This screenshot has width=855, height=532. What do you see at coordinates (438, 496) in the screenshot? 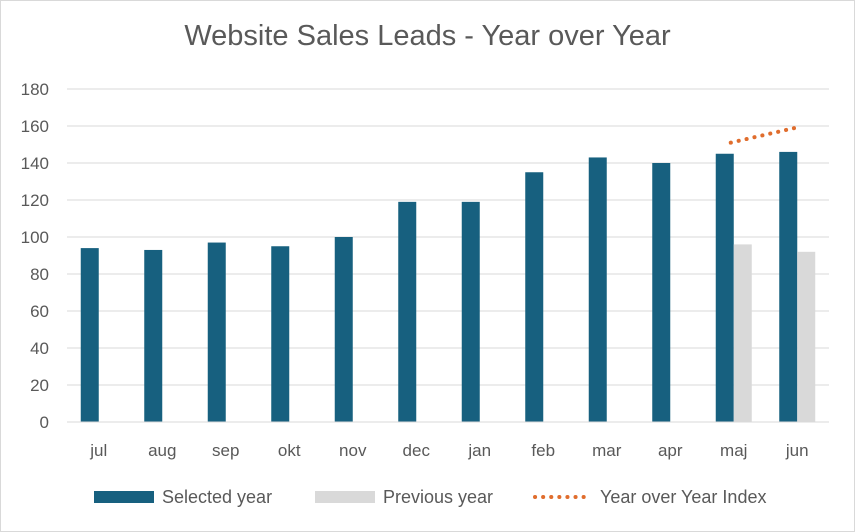
I see `legend-label-previous-year: Previous year` at bounding box center [438, 496].